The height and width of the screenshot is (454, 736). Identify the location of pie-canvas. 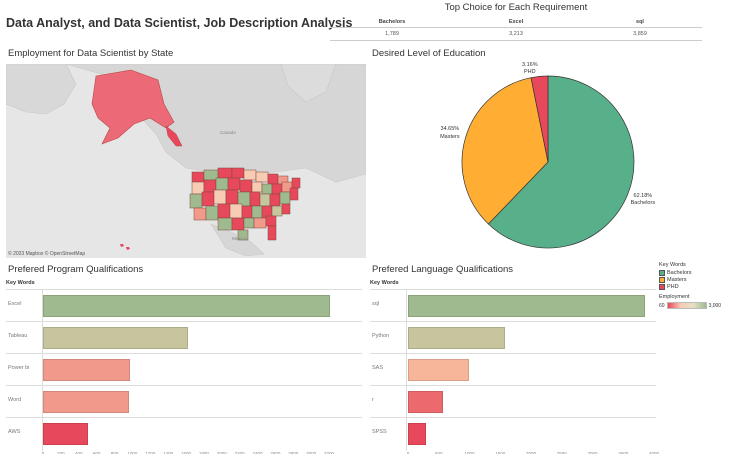
(548, 162).